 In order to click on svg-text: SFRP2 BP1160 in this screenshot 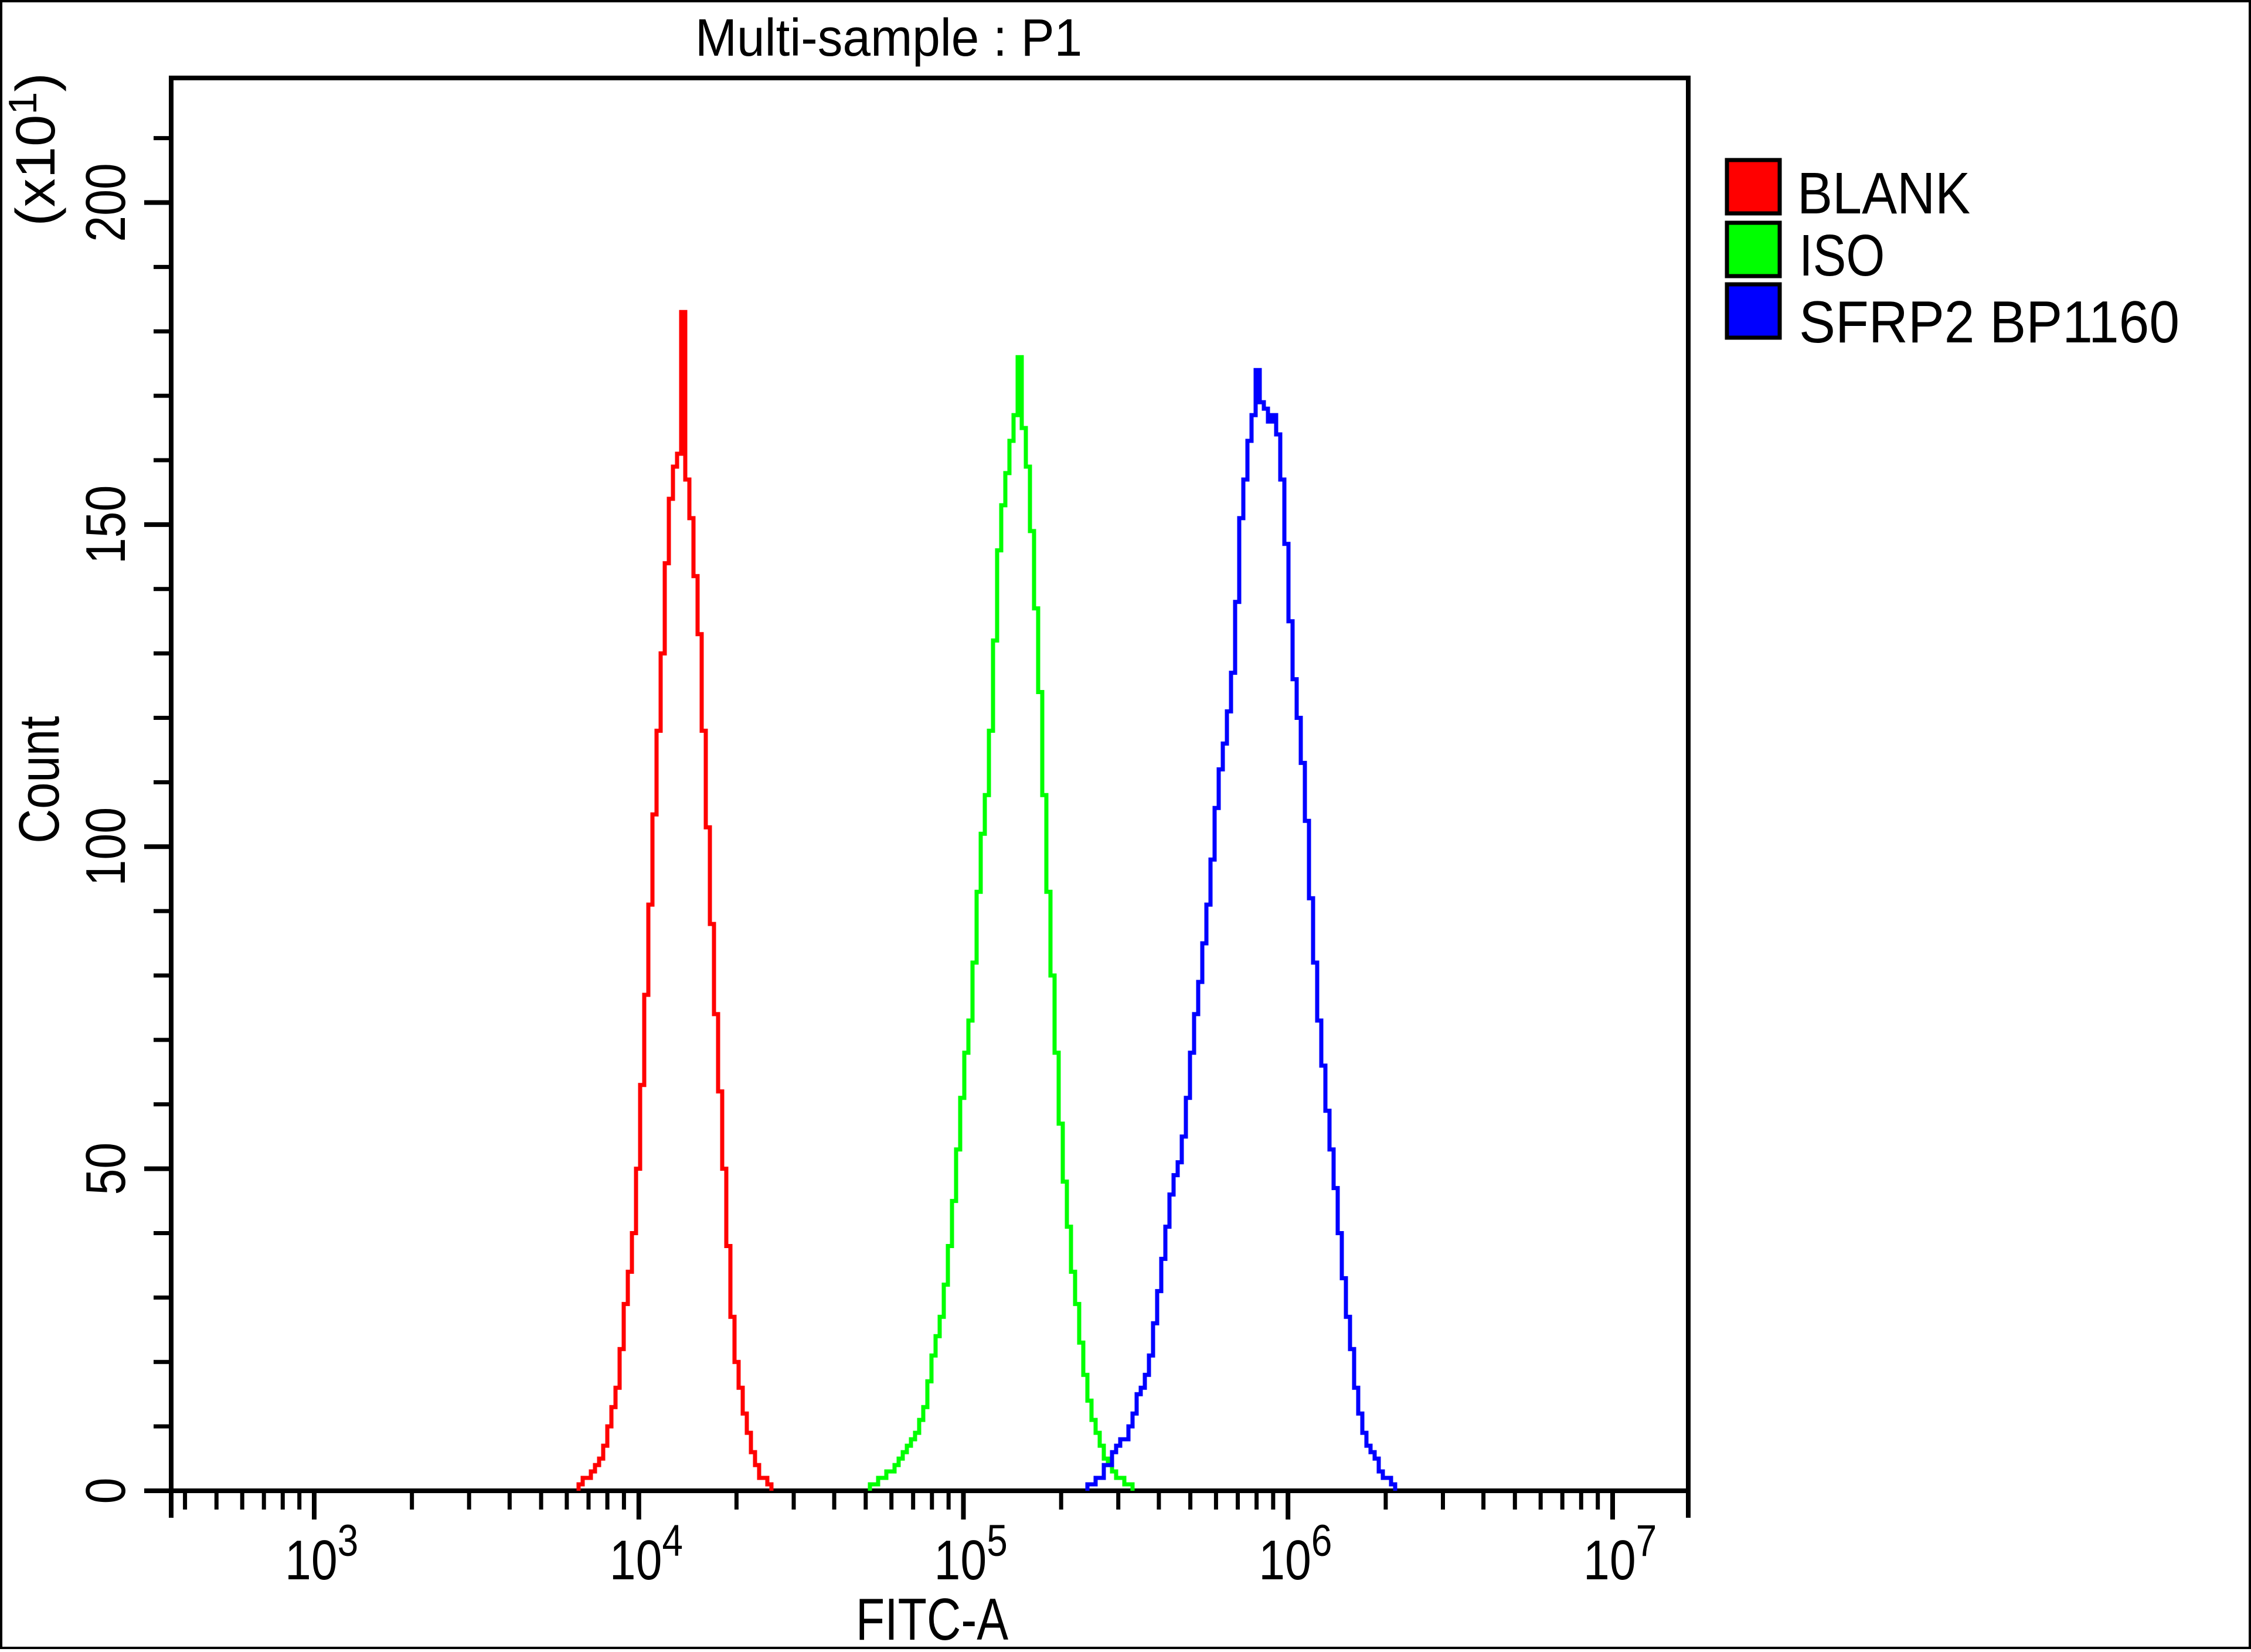, I will do `click(1989, 322)`.